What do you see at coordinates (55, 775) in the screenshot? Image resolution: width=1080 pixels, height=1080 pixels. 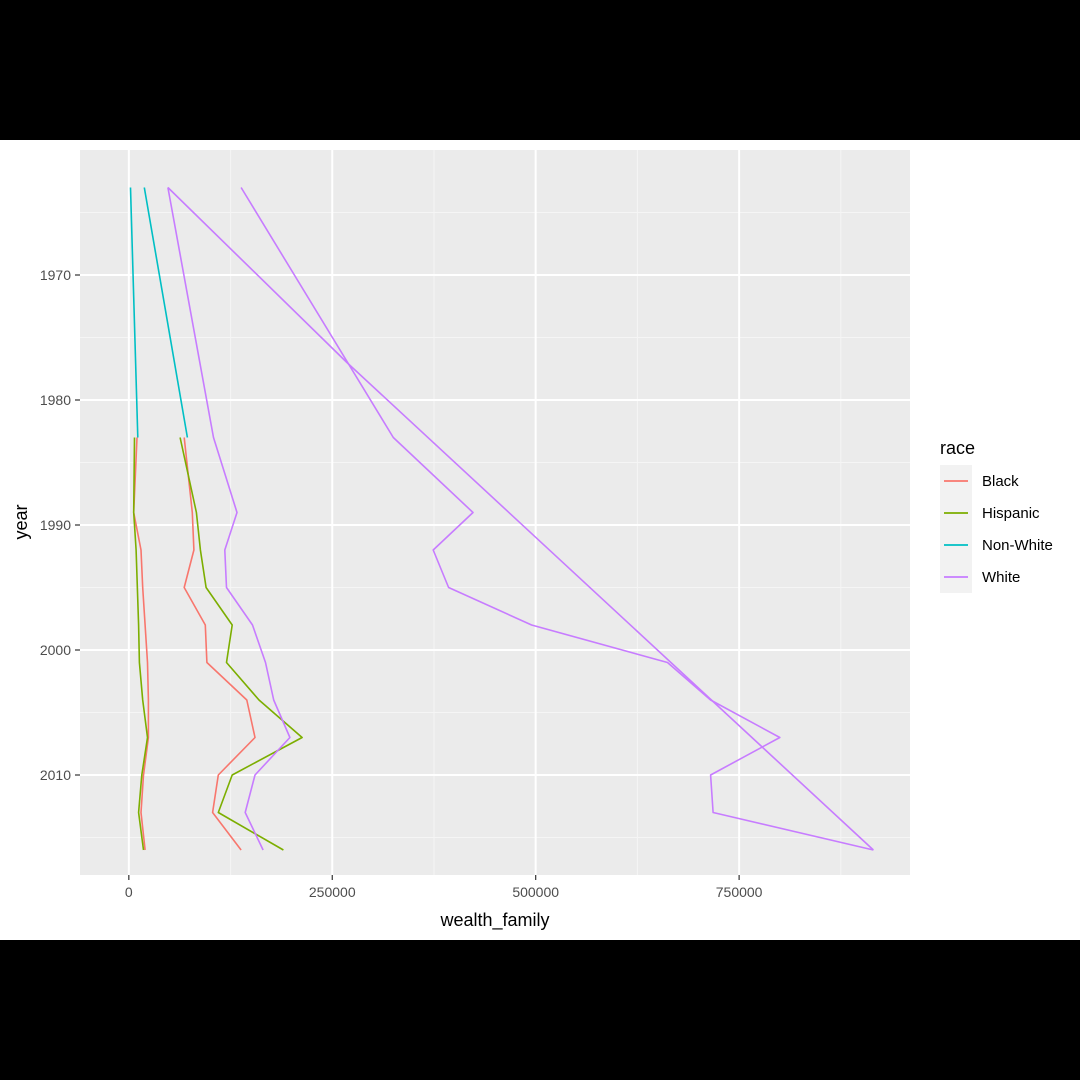 I see `y-tick-label: 2010` at bounding box center [55, 775].